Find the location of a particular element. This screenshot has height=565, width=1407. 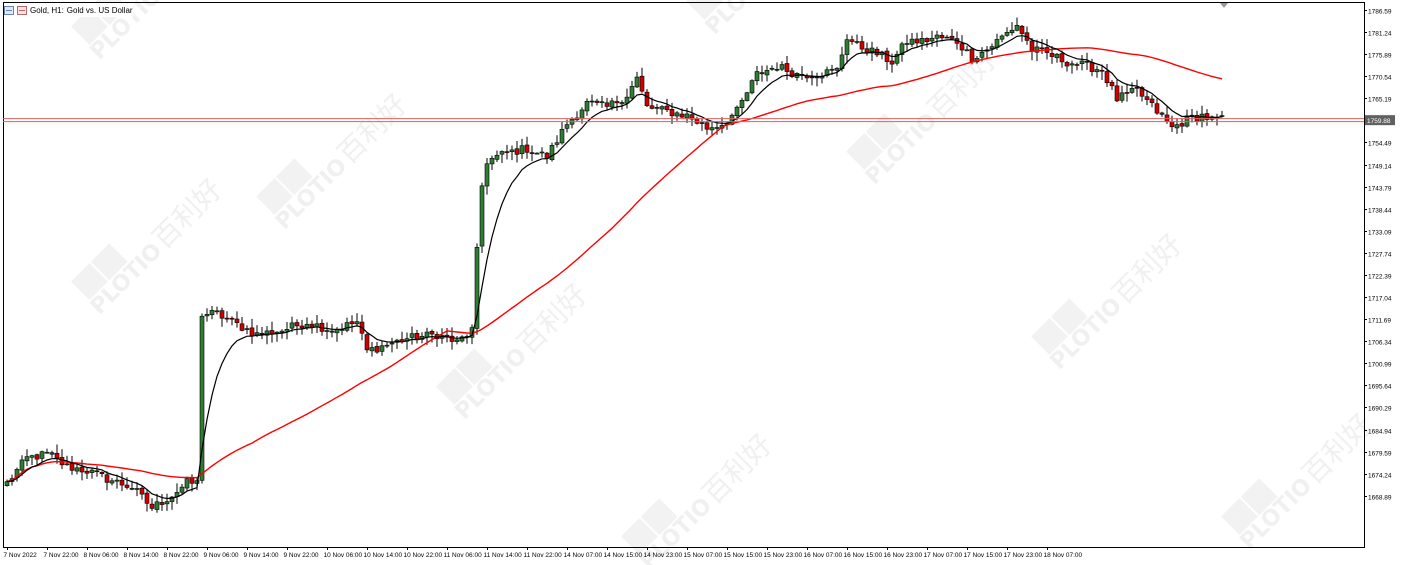

period-icon is located at coordinates (22, 10).